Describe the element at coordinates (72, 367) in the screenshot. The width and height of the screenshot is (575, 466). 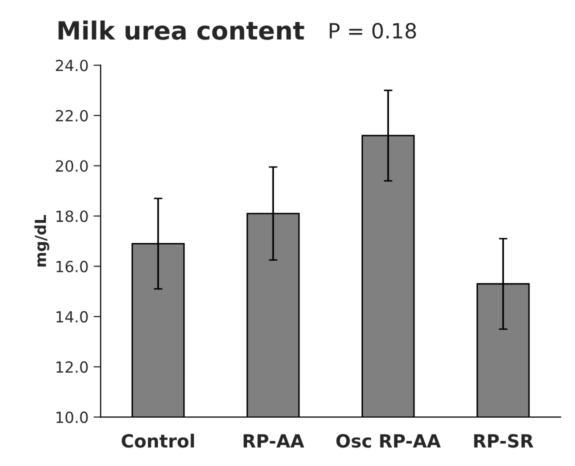
I see `y-tick-label: 12.0` at that location.